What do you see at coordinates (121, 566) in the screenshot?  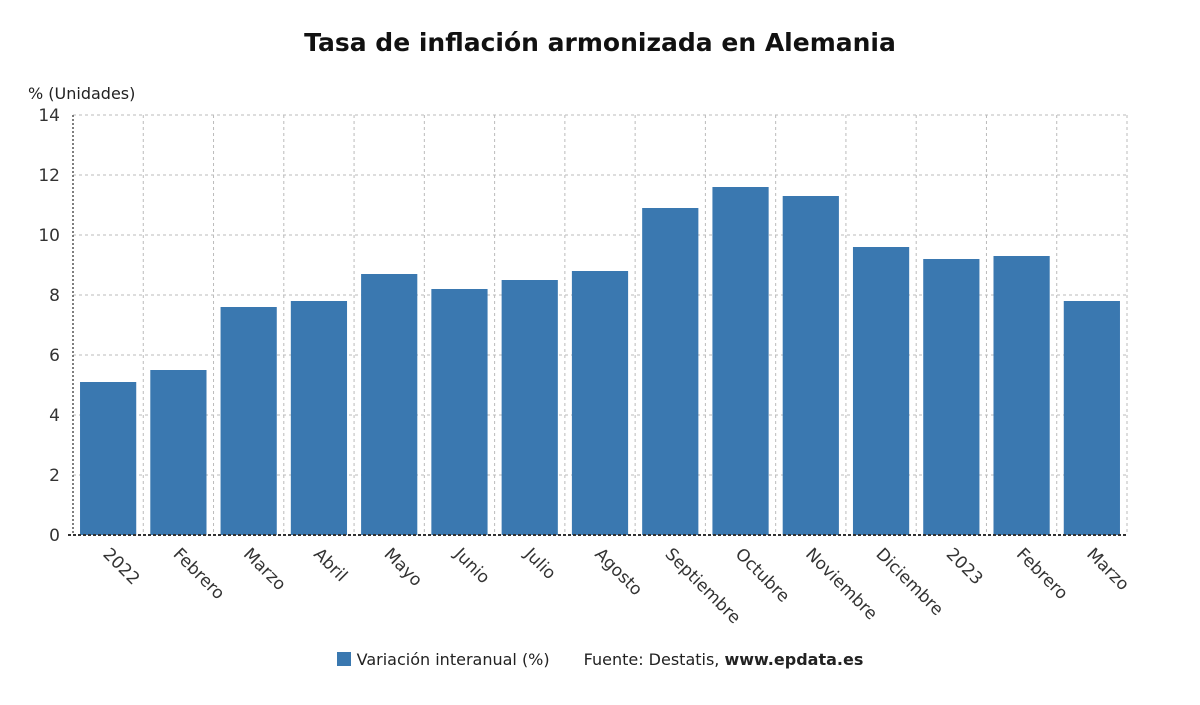 I see `x-tick-label: 2022` at bounding box center [121, 566].